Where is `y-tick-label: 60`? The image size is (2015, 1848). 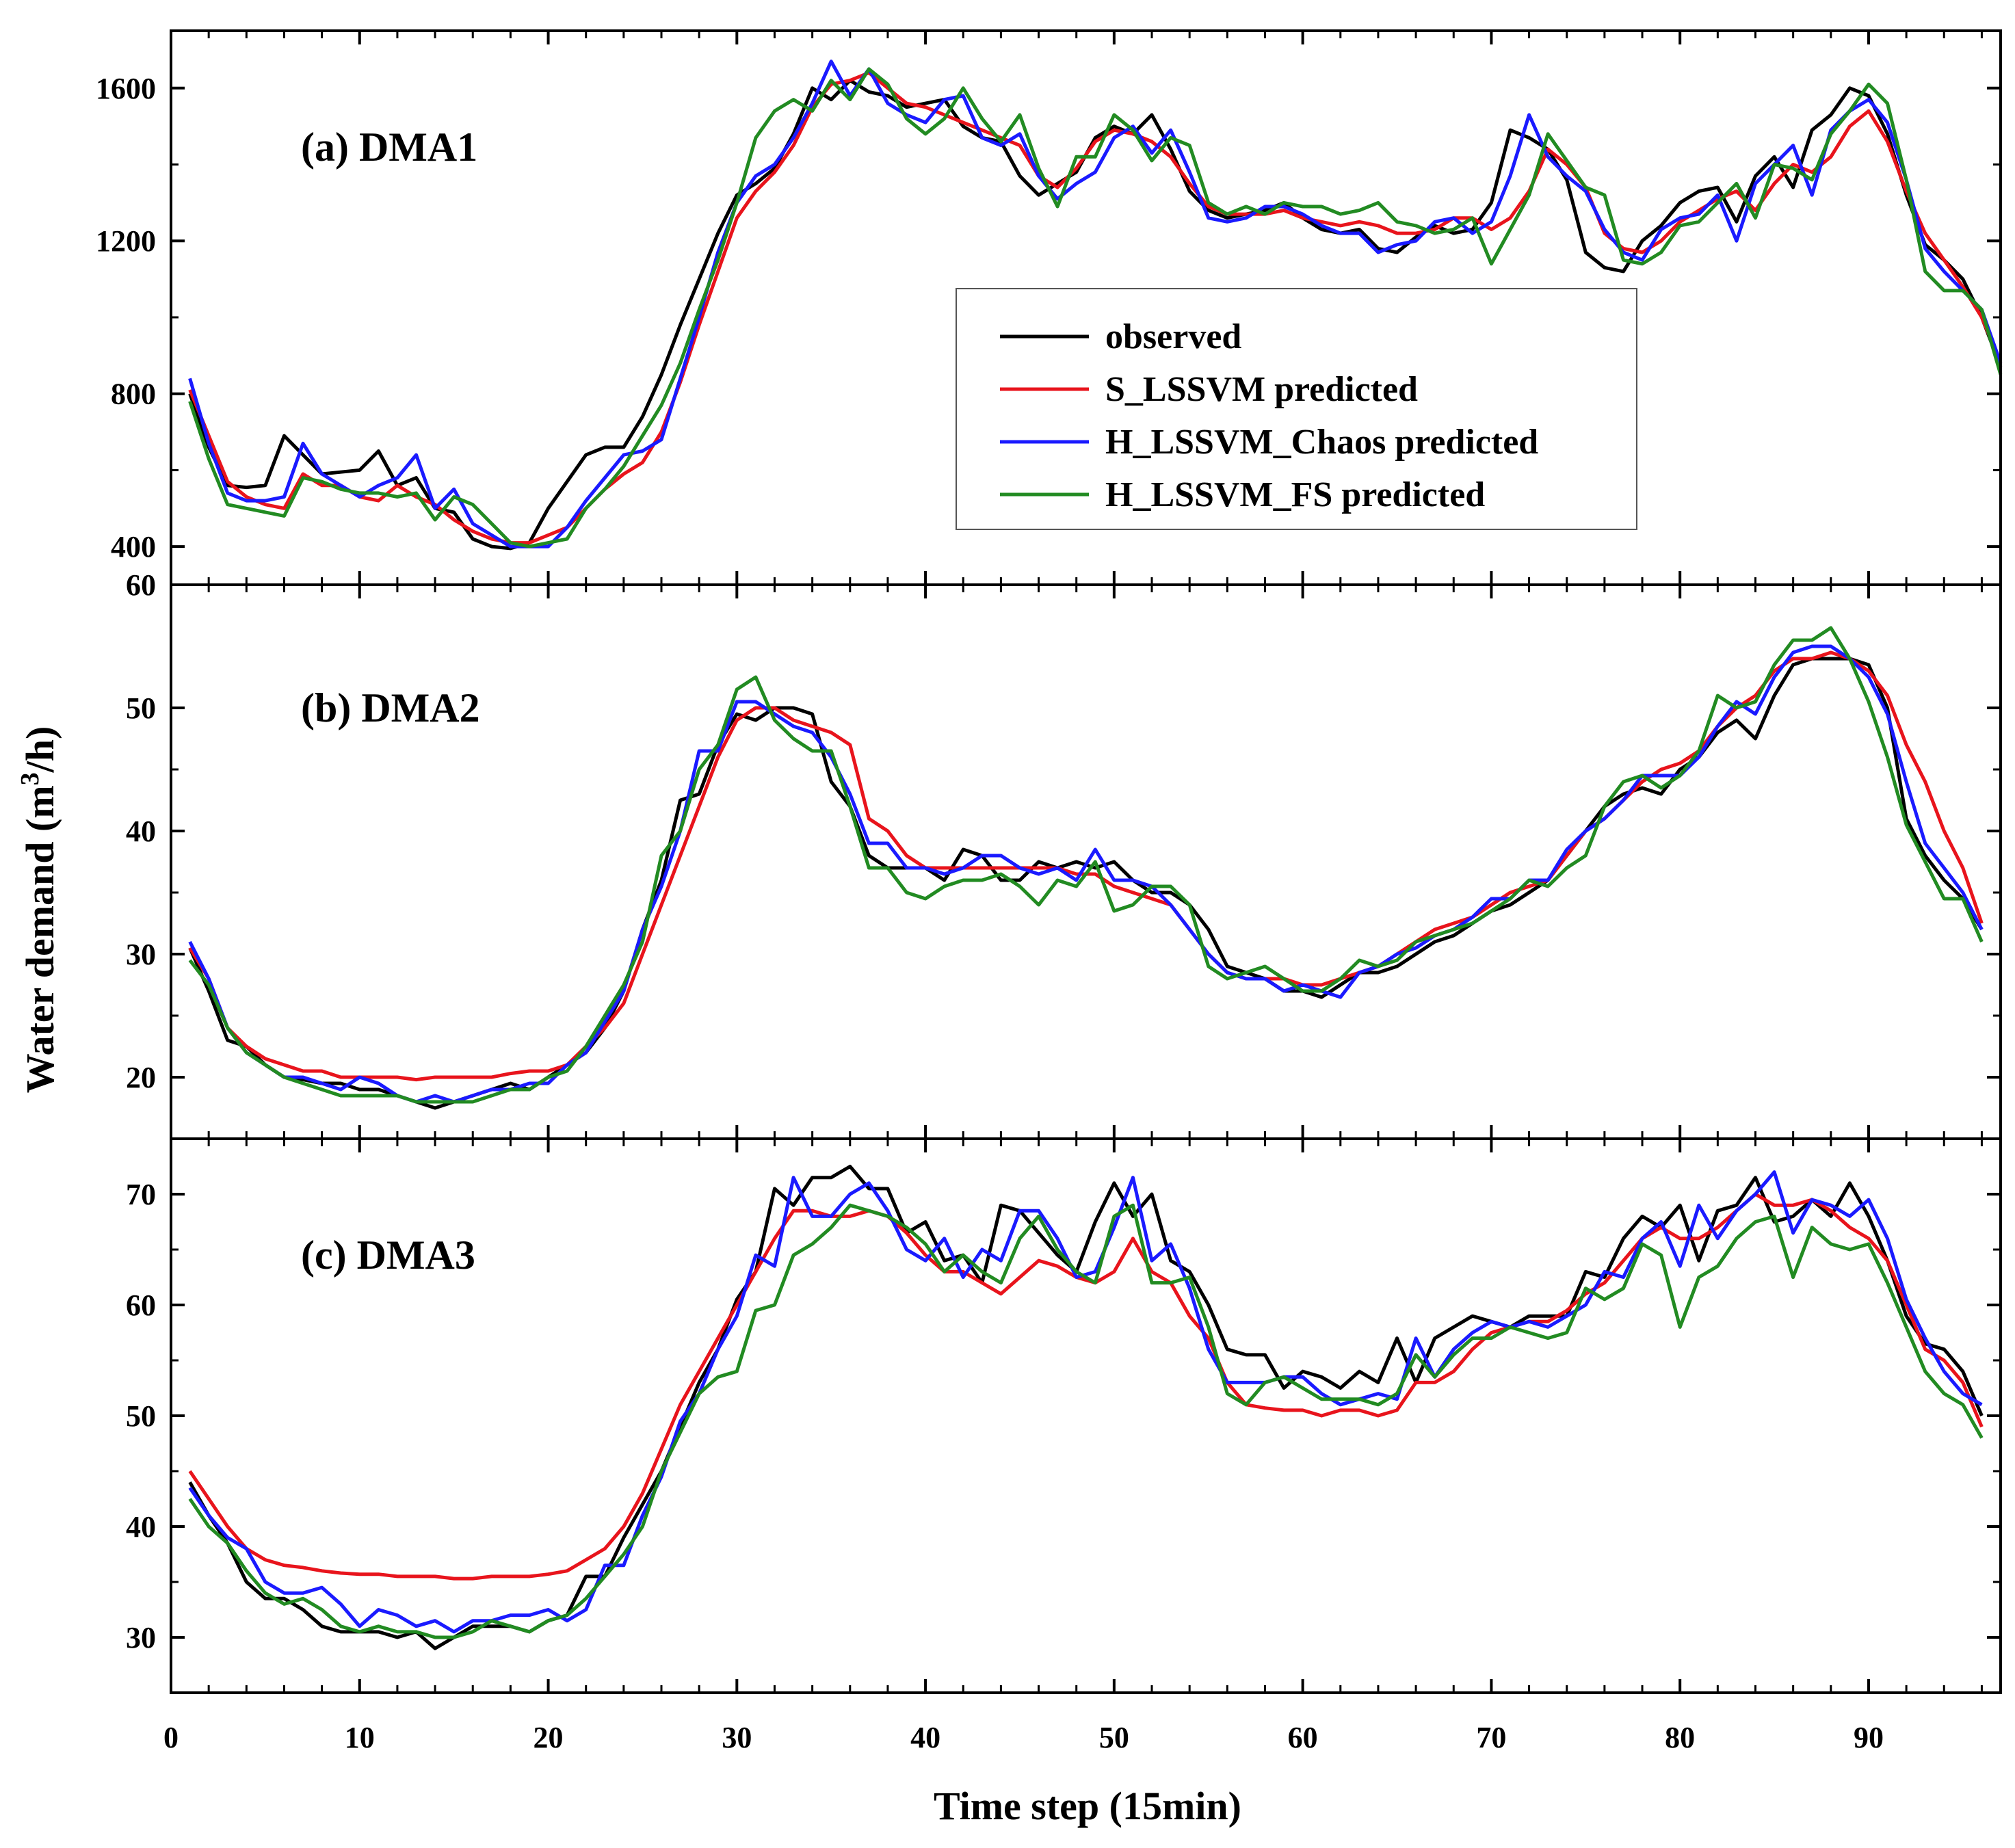
y-tick-label: 60 is located at coordinates (141, 1305).